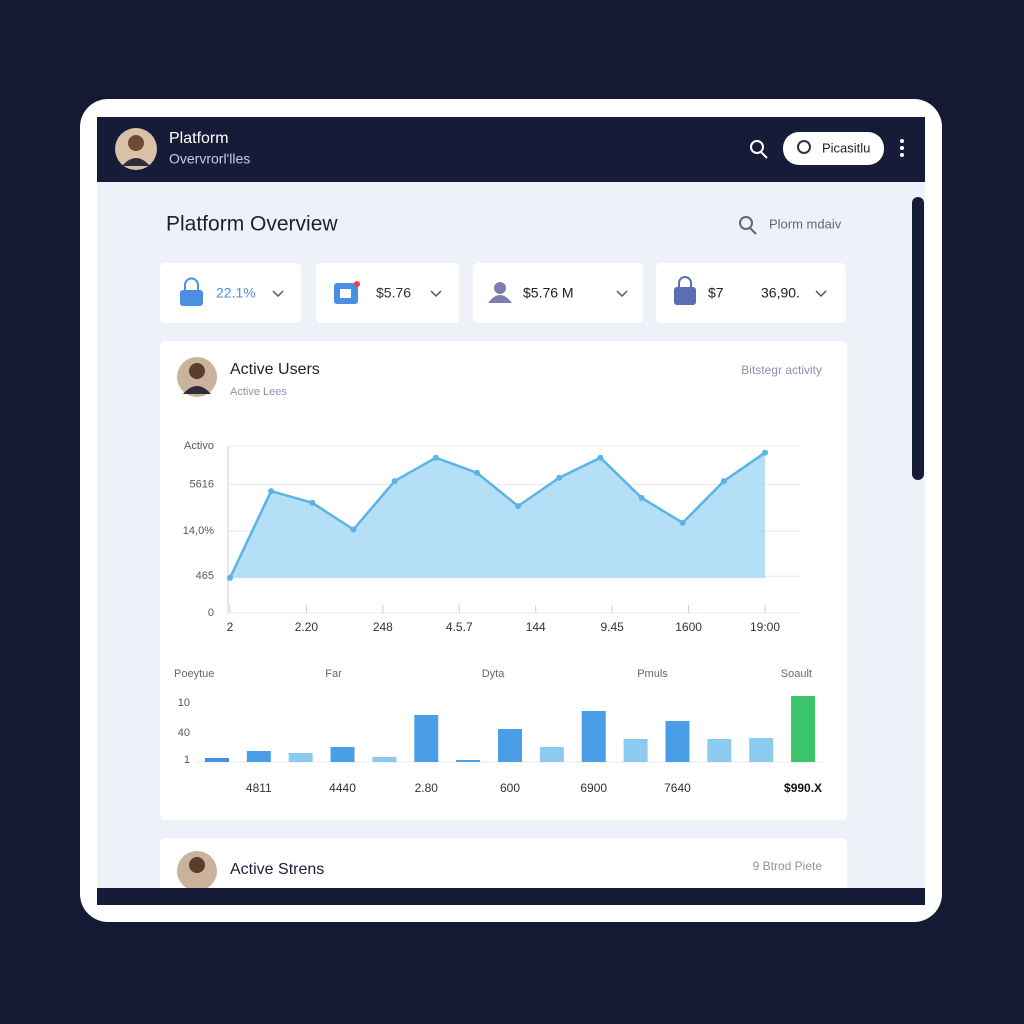 The height and width of the screenshot is (1024, 1024). What do you see at coordinates (764, 155) in the screenshot?
I see `search-icon-handle` at bounding box center [764, 155].